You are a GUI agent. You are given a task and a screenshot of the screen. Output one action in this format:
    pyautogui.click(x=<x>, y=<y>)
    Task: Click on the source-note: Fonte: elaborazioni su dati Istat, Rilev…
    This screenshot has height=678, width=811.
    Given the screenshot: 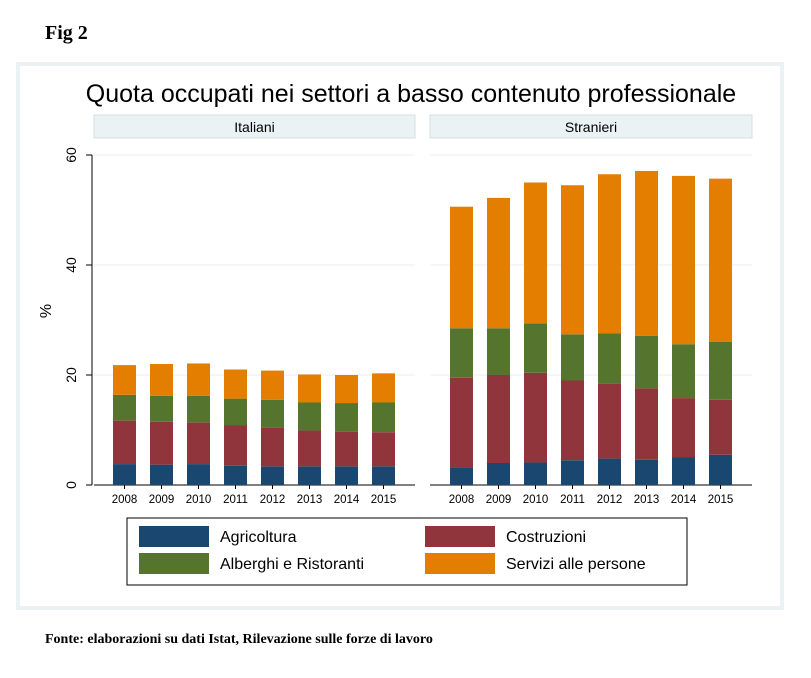 What is the action you would take?
    pyautogui.click(x=239, y=639)
    